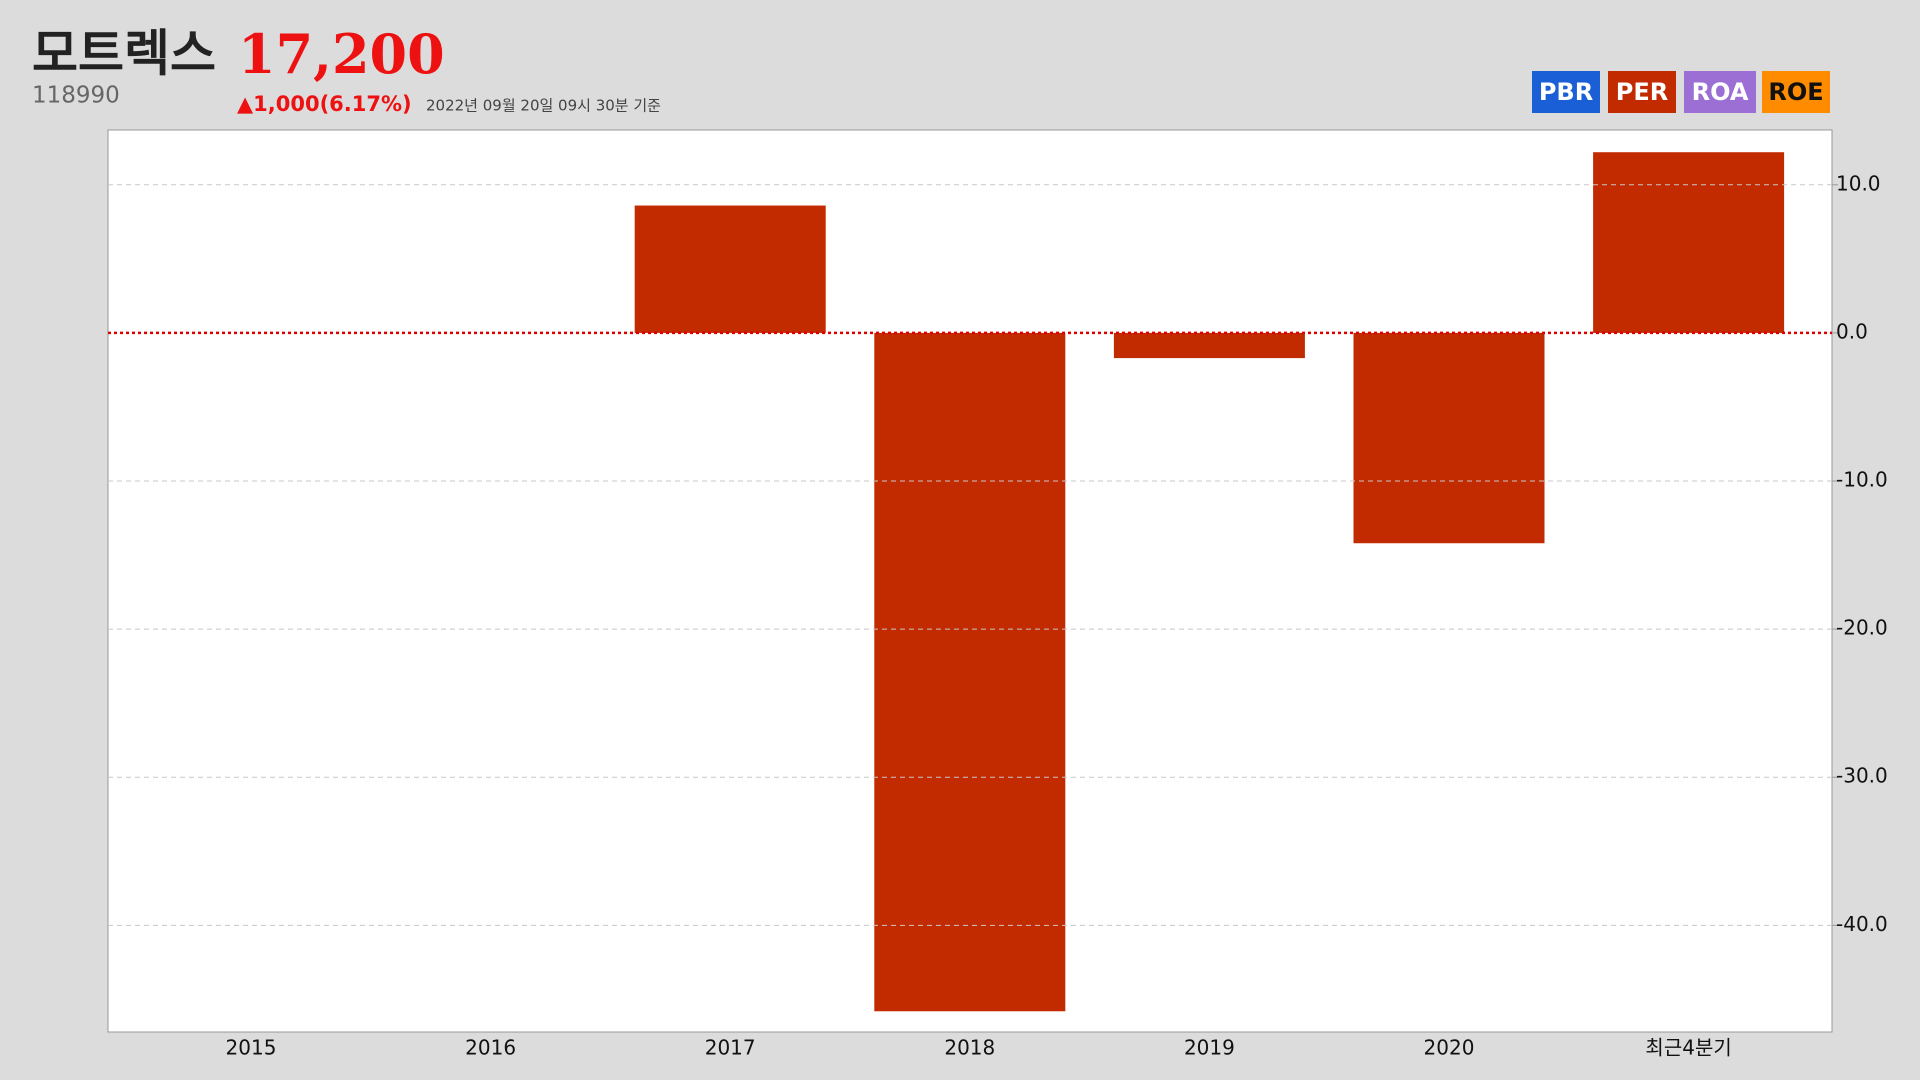 This screenshot has width=1920, height=1080. Describe the element at coordinates (124, 54) in the screenshot. I see `stock-name: 모트렉스` at that location.